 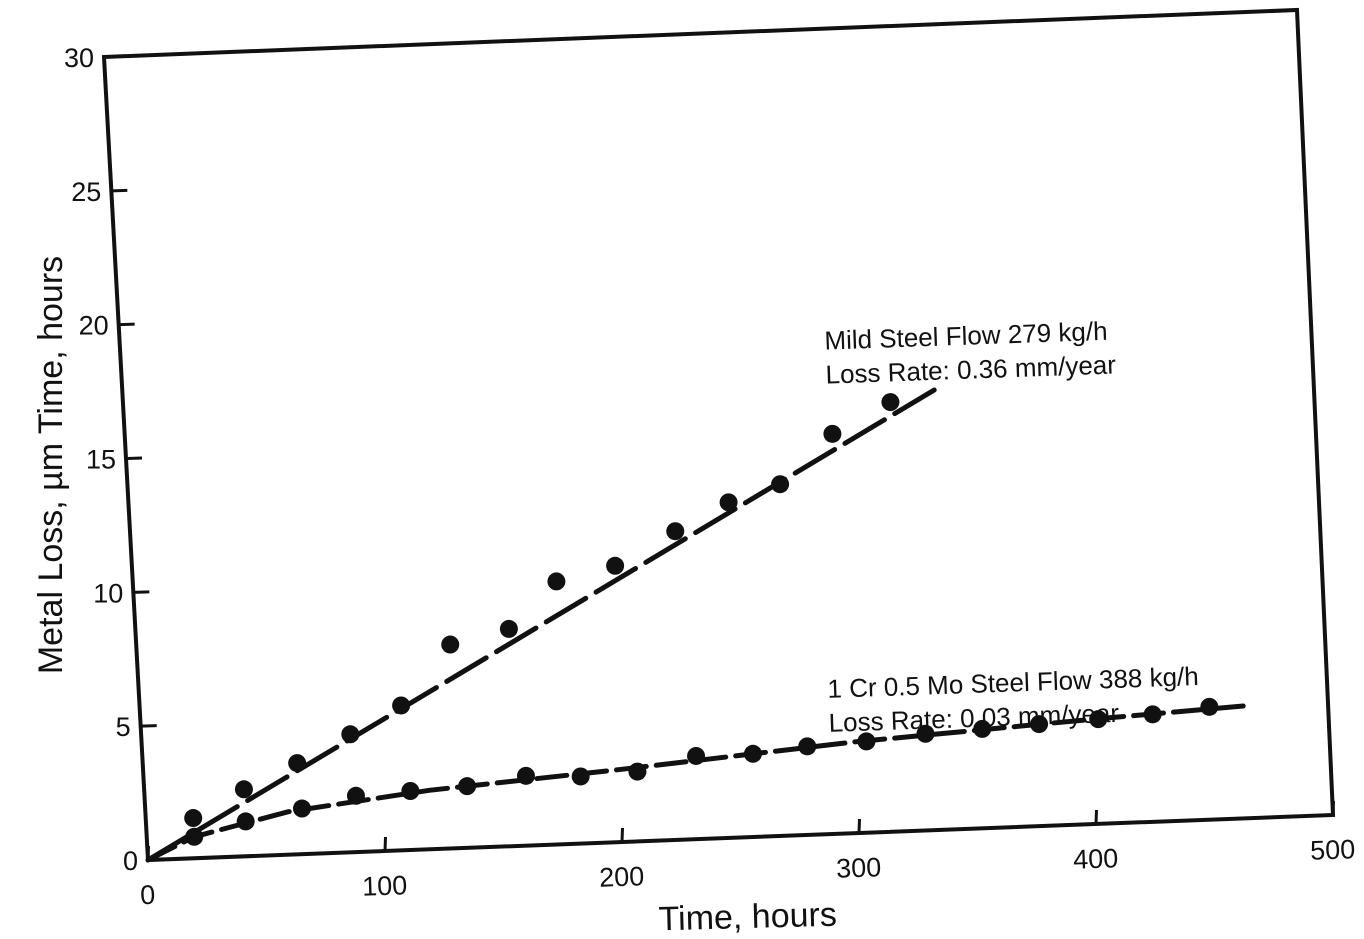 What do you see at coordinates (1096, 859) in the screenshot?
I see `x-tick-label: 400` at bounding box center [1096, 859].